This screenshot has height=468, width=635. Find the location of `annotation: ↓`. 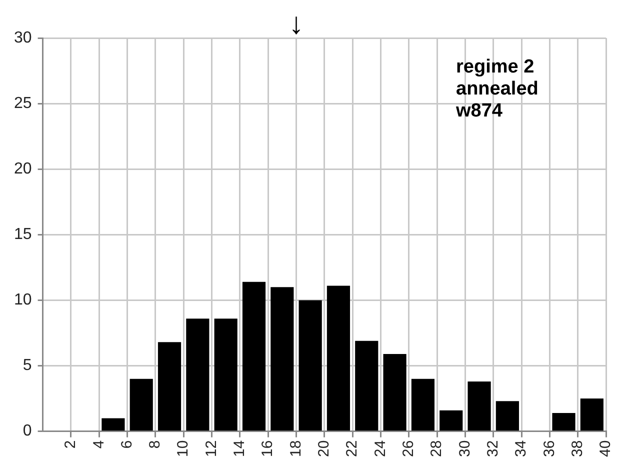

annotation: ↓ is located at coordinates (296, 23).